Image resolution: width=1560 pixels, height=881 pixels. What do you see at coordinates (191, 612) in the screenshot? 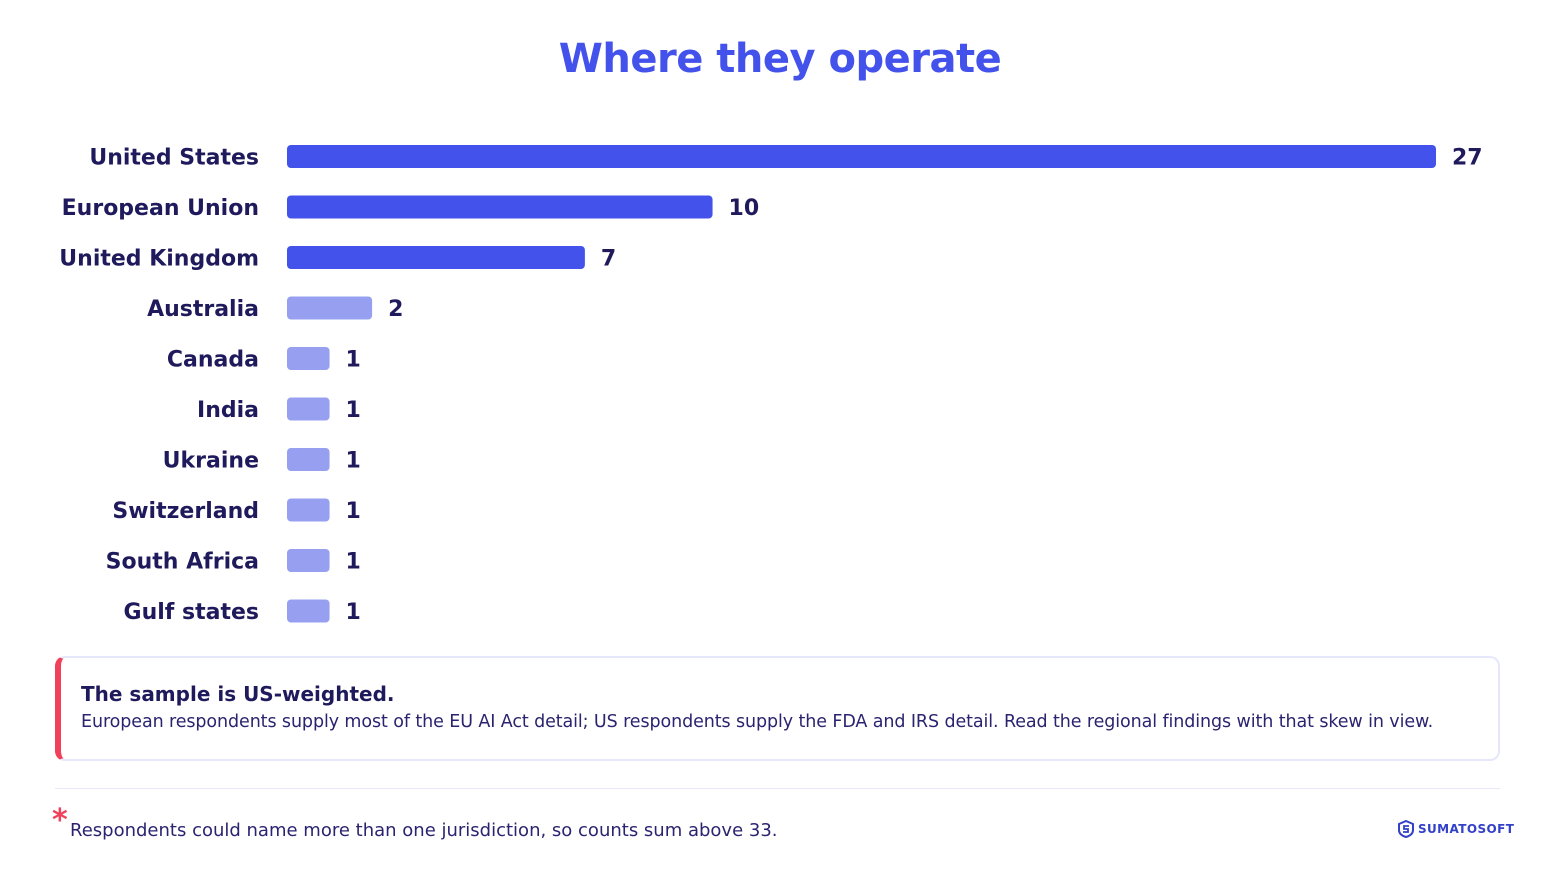
I see `category-label: Gulf states` at bounding box center [191, 612].